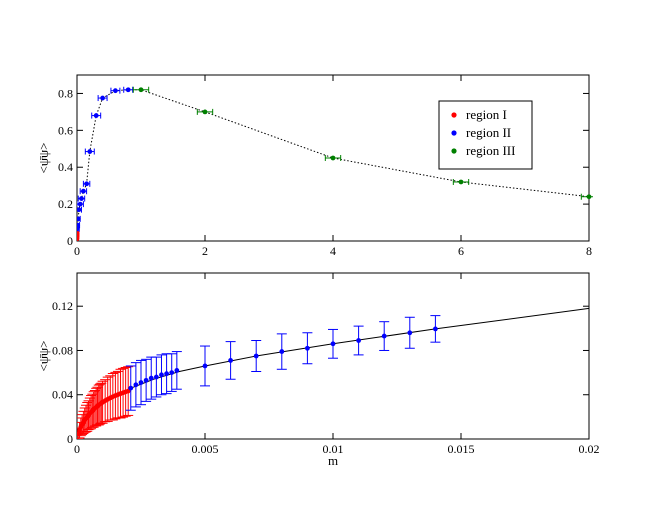 The width and height of the screenshot is (667, 516). I want to click on x-tick-label: 0.02, so click(589, 449).